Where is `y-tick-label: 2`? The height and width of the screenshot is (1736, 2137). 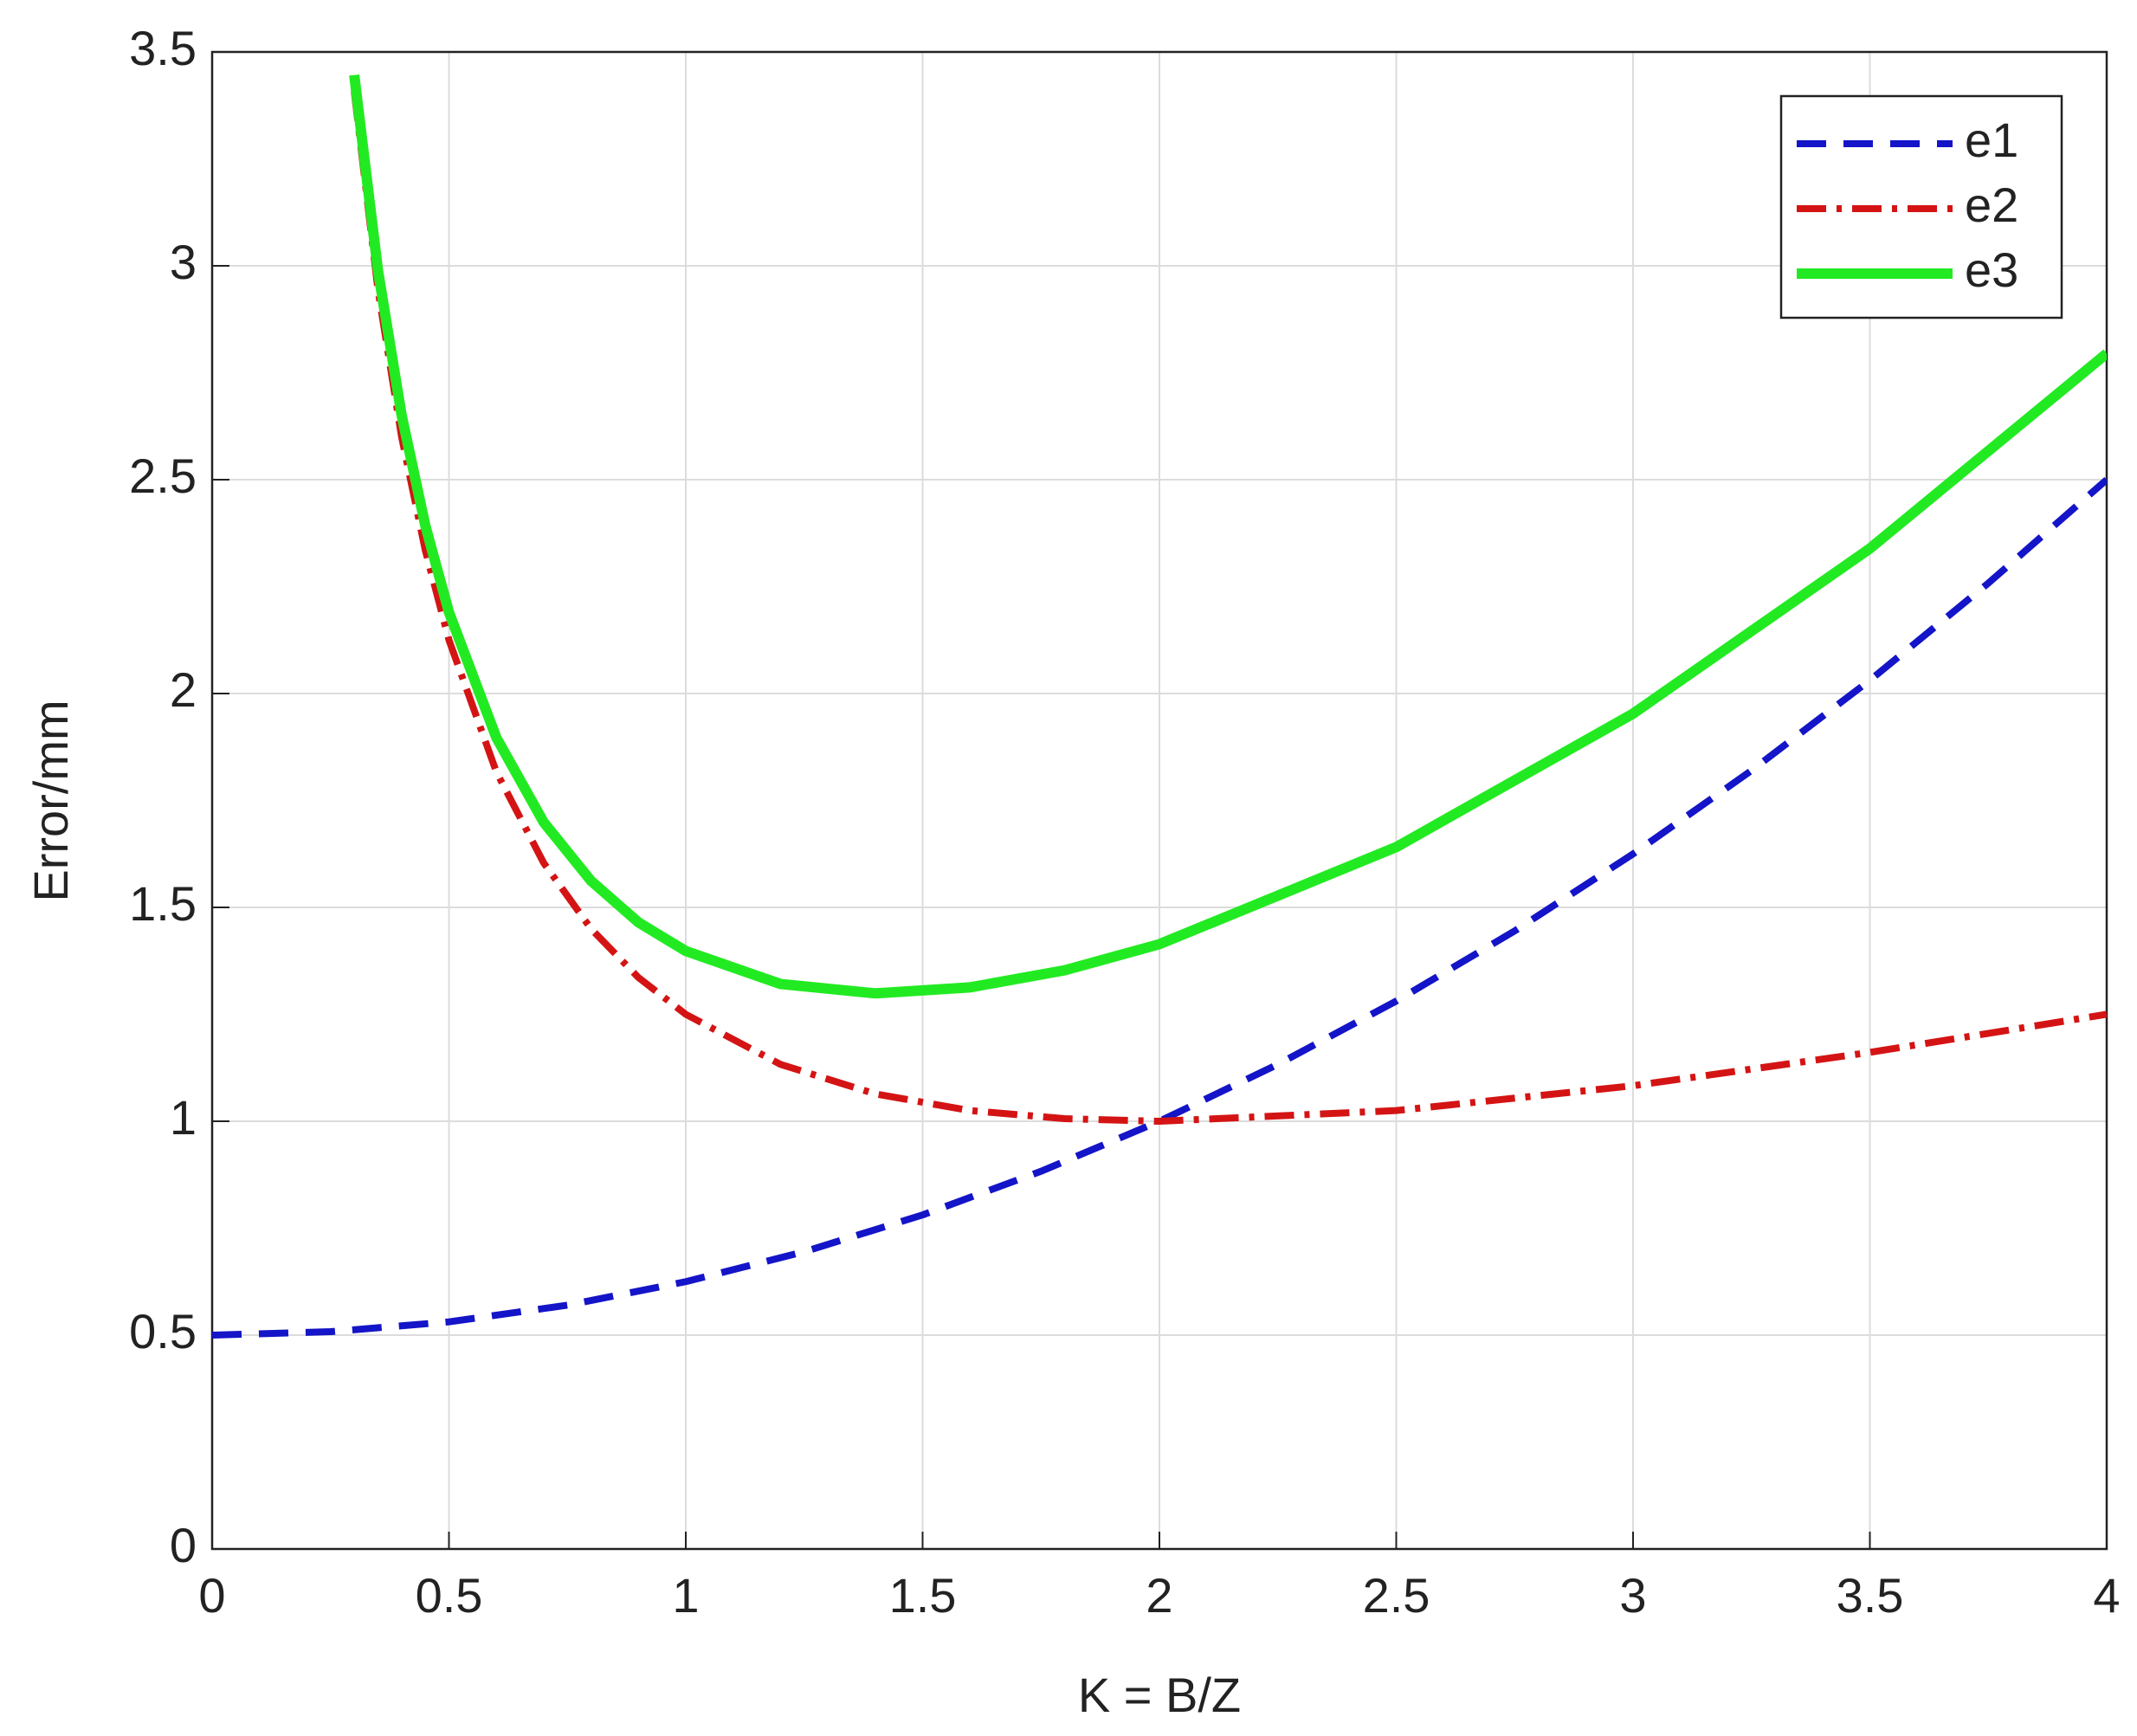
y-tick-label: 2 is located at coordinates (183, 689).